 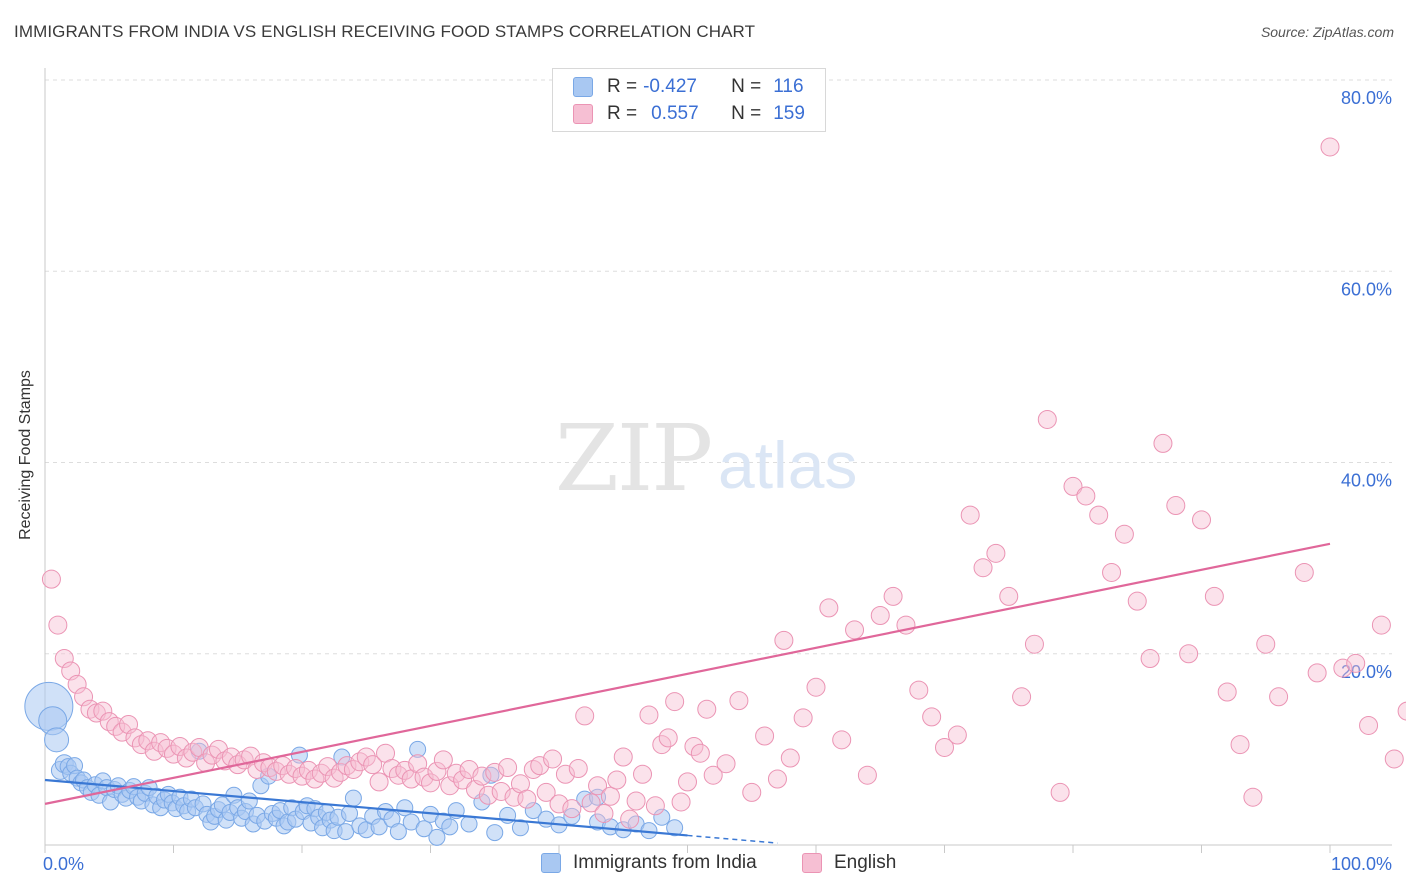 What do you see at coordinates (633, 458) in the screenshot?
I see `watermark-zip: ZIP` at bounding box center [633, 458].